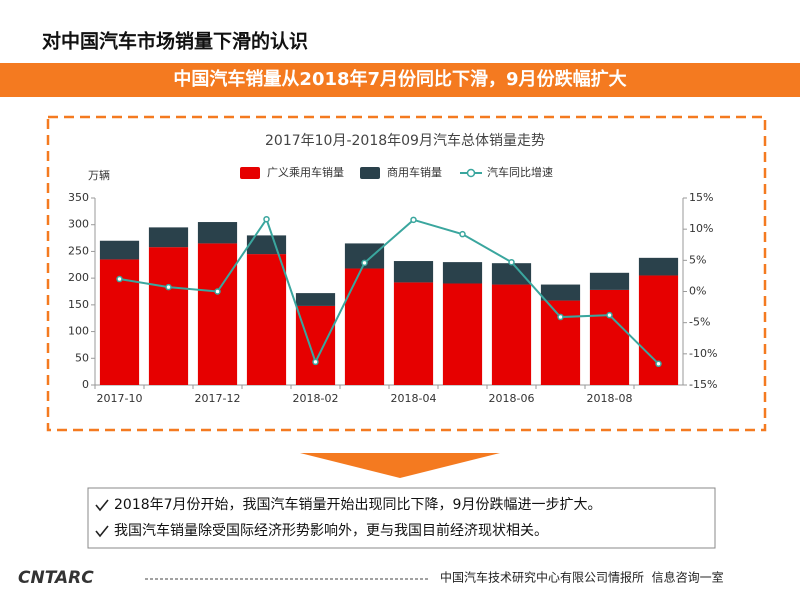  Describe the element at coordinates (414, 172) in the screenshot. I see `legend-label: 商用车销量` at that location.